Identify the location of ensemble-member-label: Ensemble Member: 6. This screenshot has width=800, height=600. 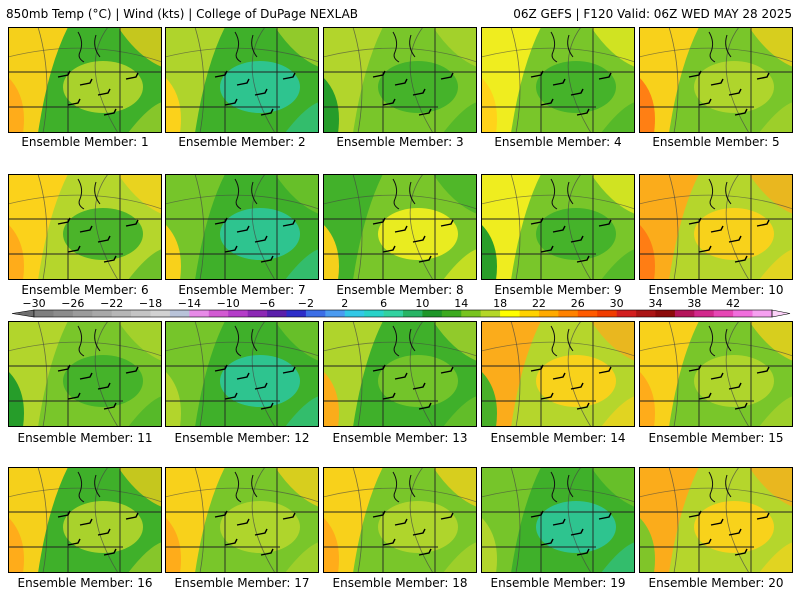
(85, 290).